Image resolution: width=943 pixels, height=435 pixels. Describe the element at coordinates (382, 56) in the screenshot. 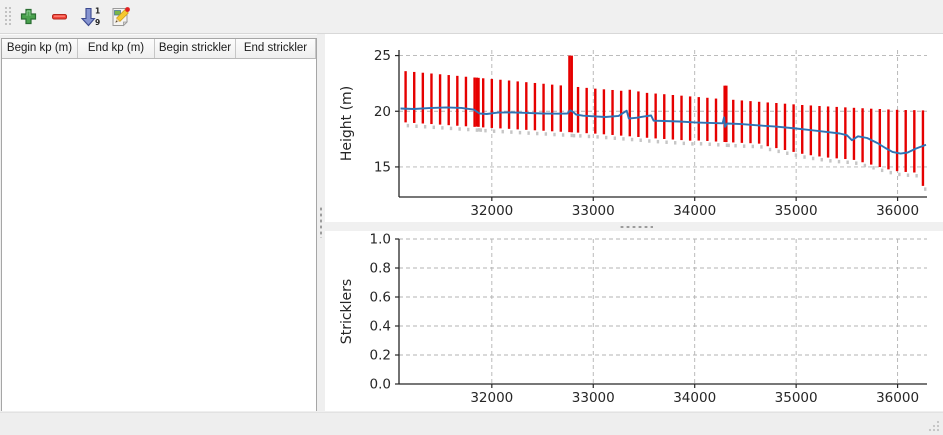

I see `svg-text: 25` at that location.